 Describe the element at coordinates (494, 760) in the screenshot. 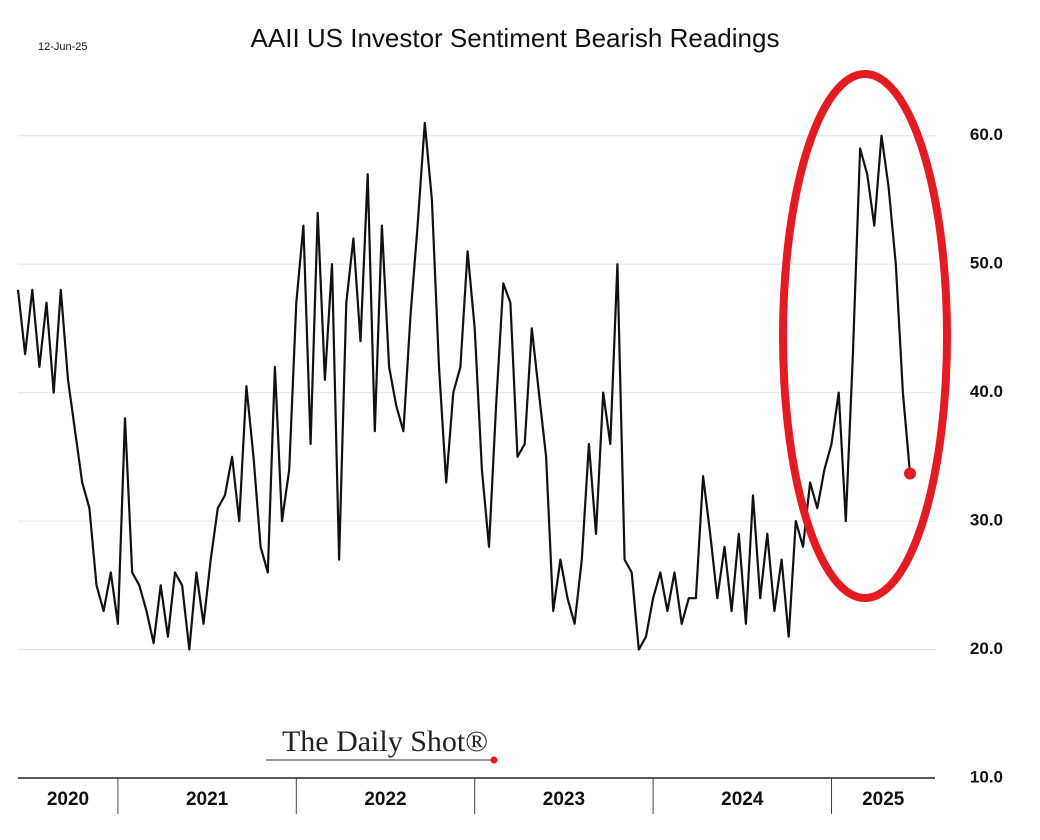

I see `watermark-dot` at that location.